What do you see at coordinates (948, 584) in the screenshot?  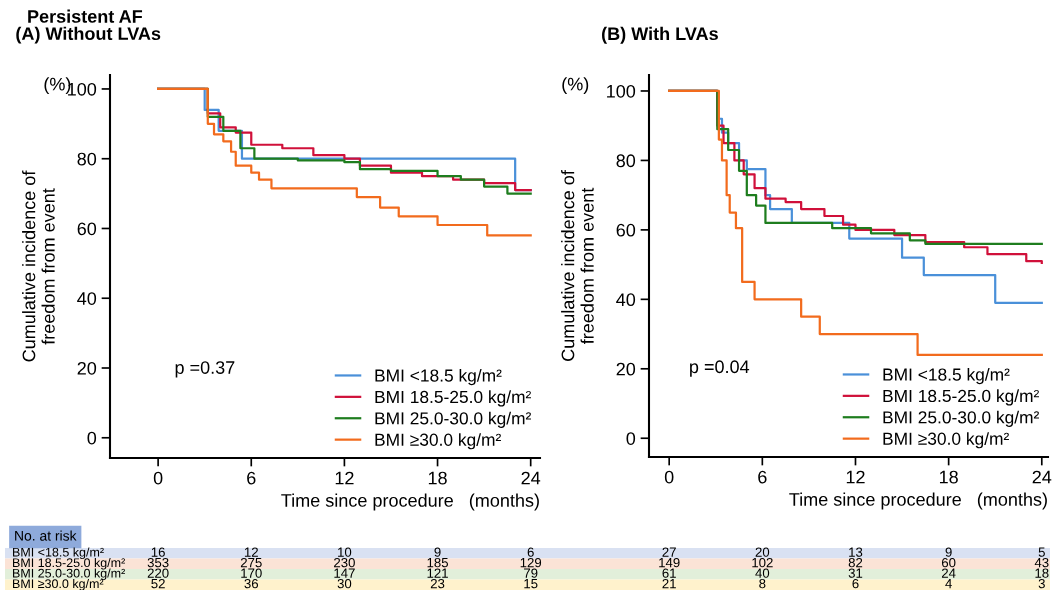 I see `text: 4` at bounding box center [948, 584].